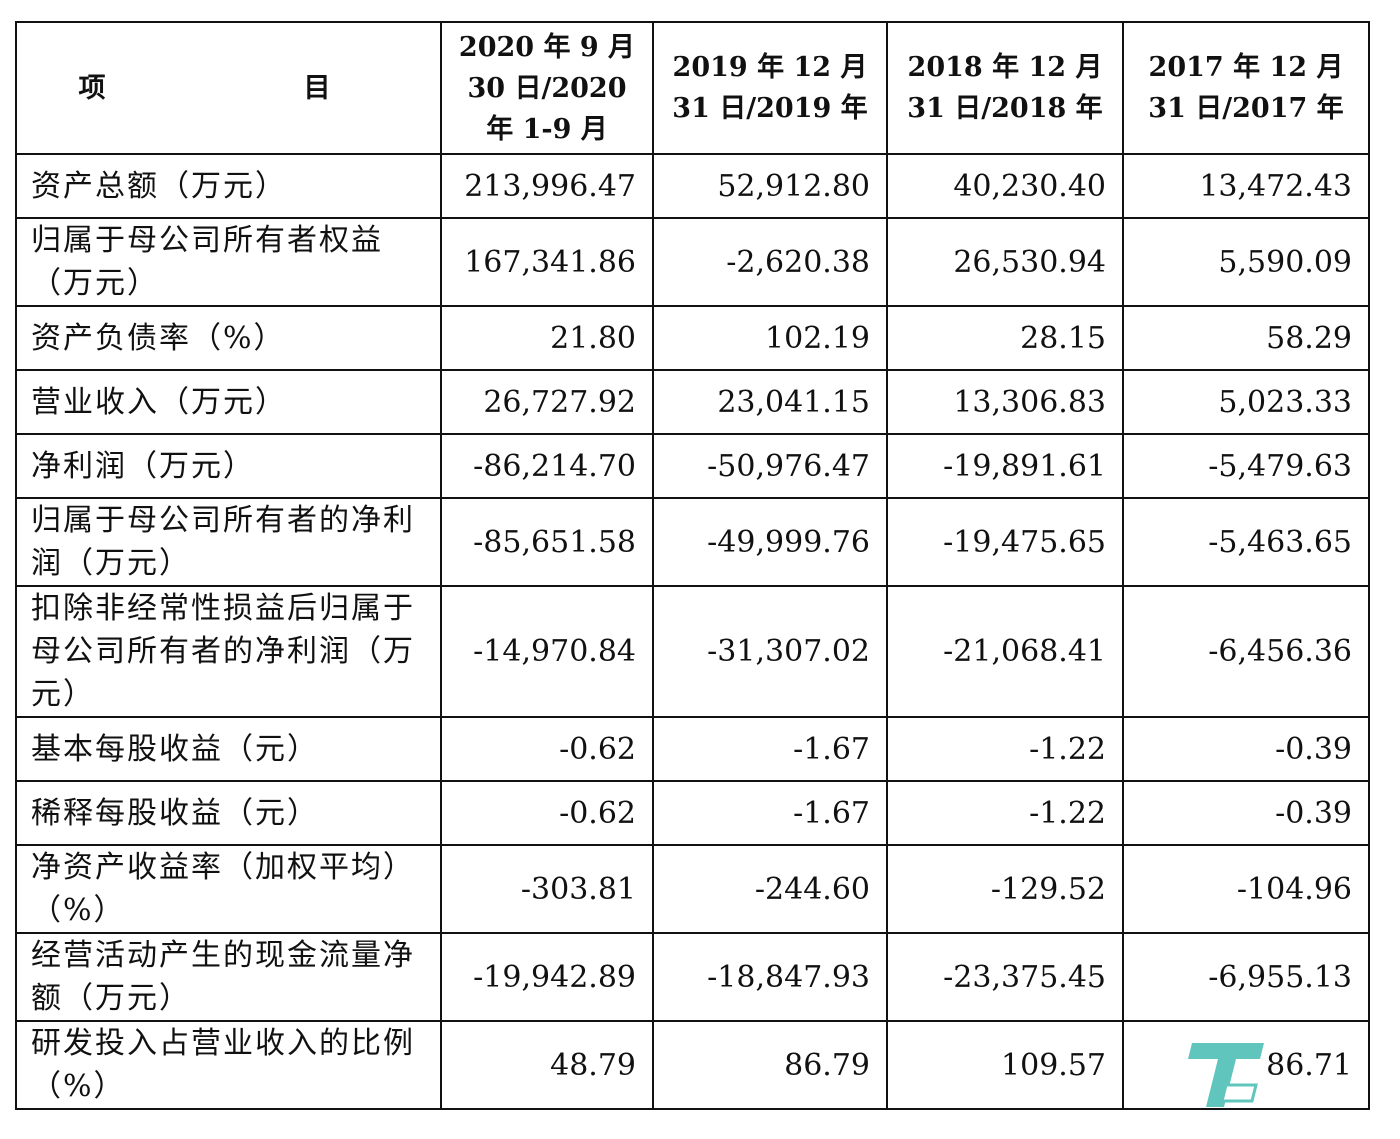 This screenshot has width=1400, height=1139. I want to click on row-value: -5,479.63, so click(1246, 466).